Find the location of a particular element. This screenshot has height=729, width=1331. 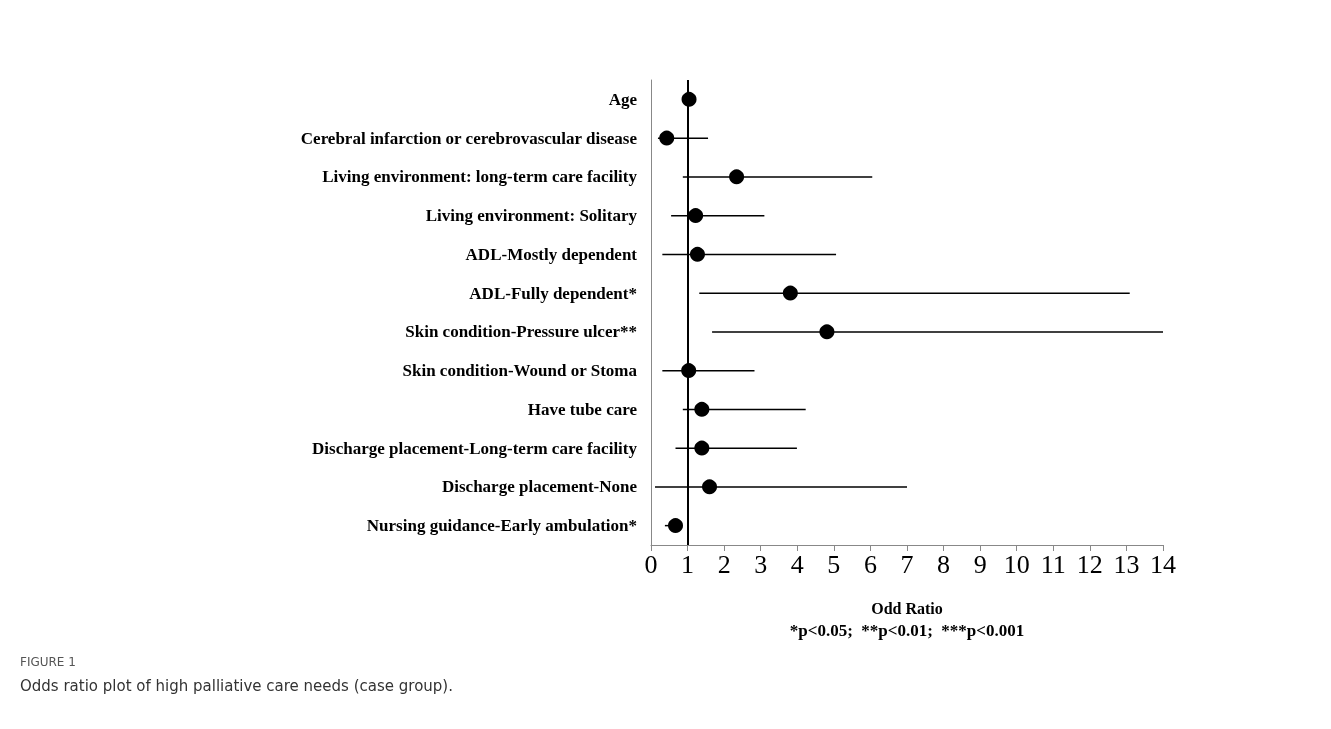

x-tick-label: 4 is located at coordinates (797, 564).